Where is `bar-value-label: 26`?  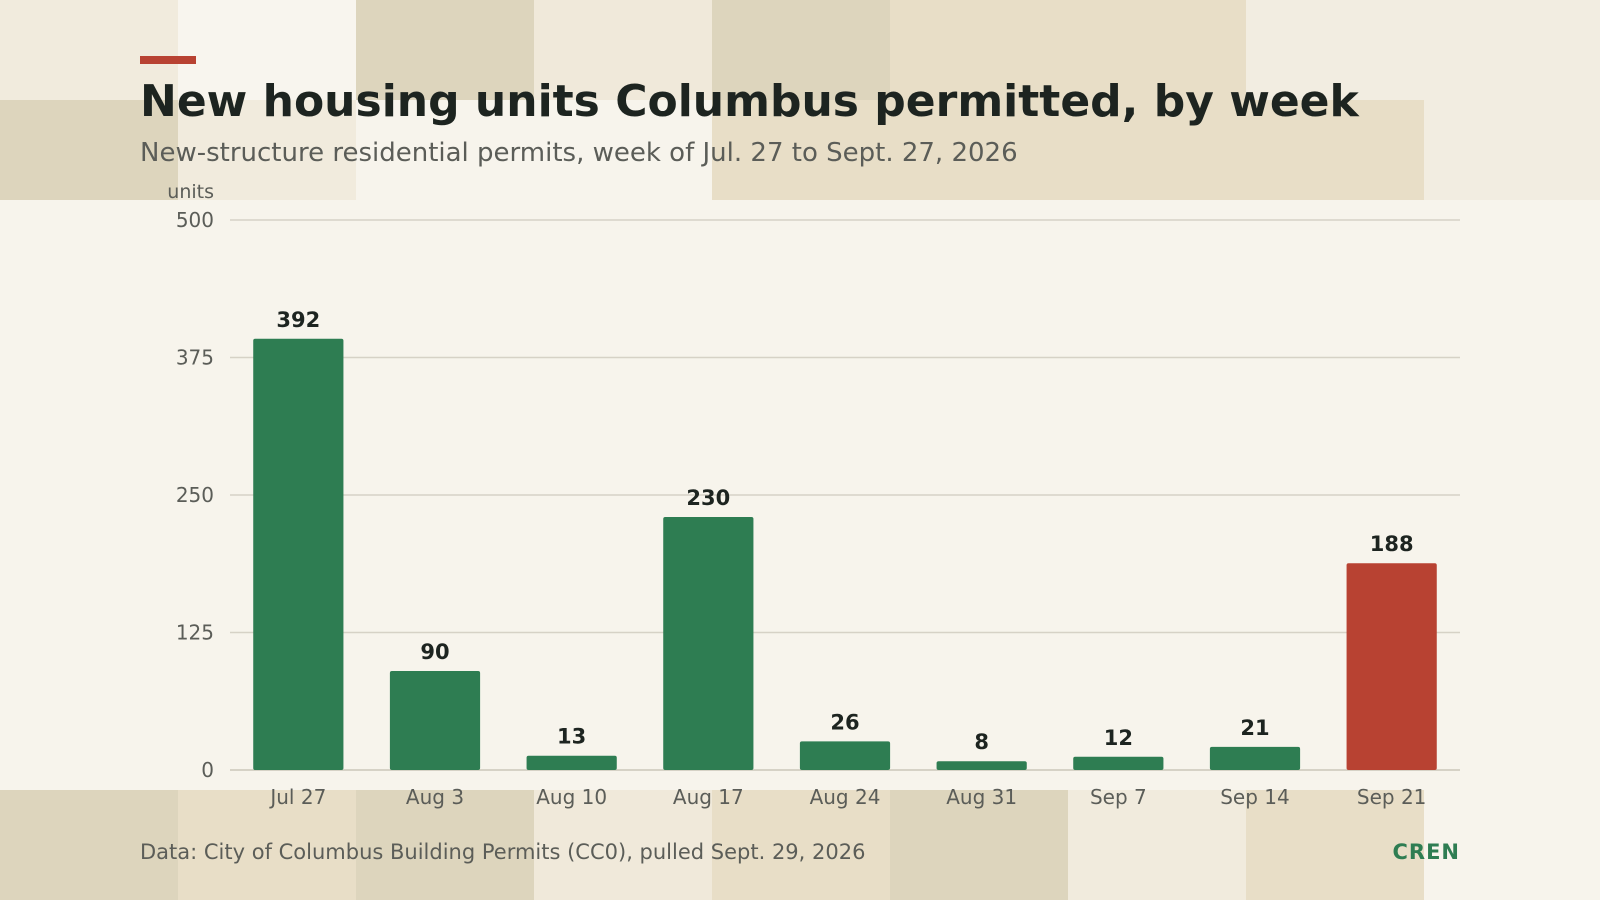 bar-value-label: 26 is located at coordinates (844, 722).